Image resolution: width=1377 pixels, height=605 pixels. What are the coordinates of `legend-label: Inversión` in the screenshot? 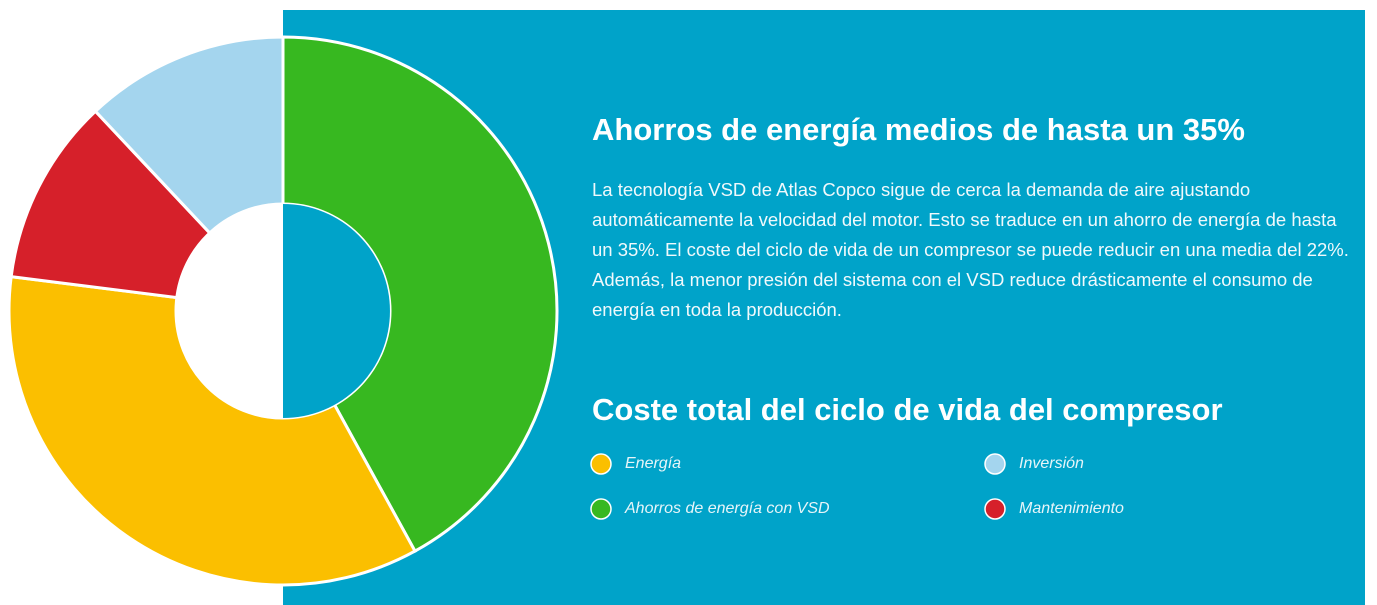 It's located at (1051, 463).